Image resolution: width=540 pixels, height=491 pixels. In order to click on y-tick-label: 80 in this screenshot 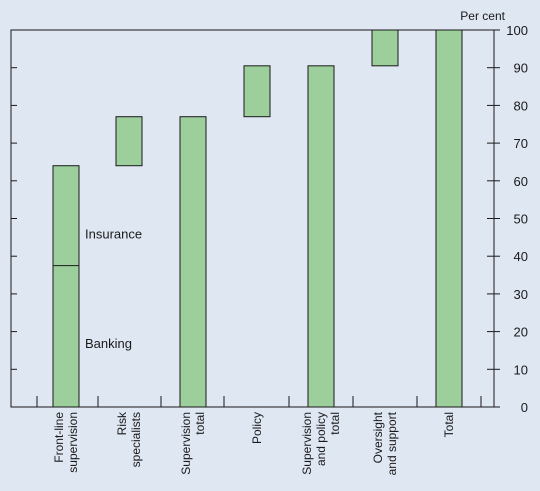, I will do `click(521, 105)`.